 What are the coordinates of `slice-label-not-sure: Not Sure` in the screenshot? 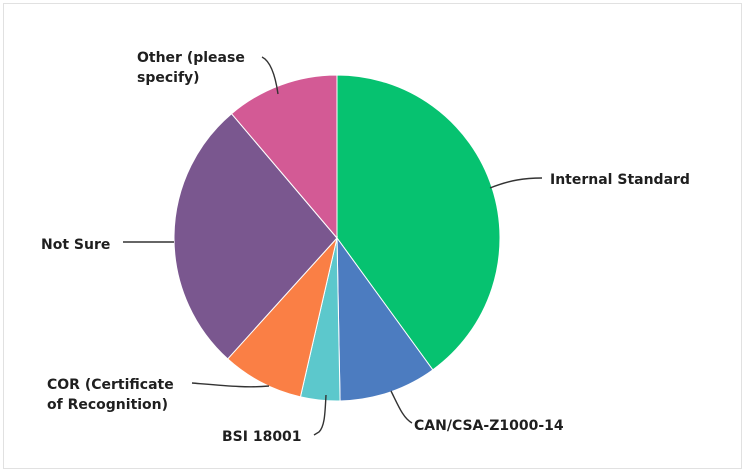 It's located at (75, 245).